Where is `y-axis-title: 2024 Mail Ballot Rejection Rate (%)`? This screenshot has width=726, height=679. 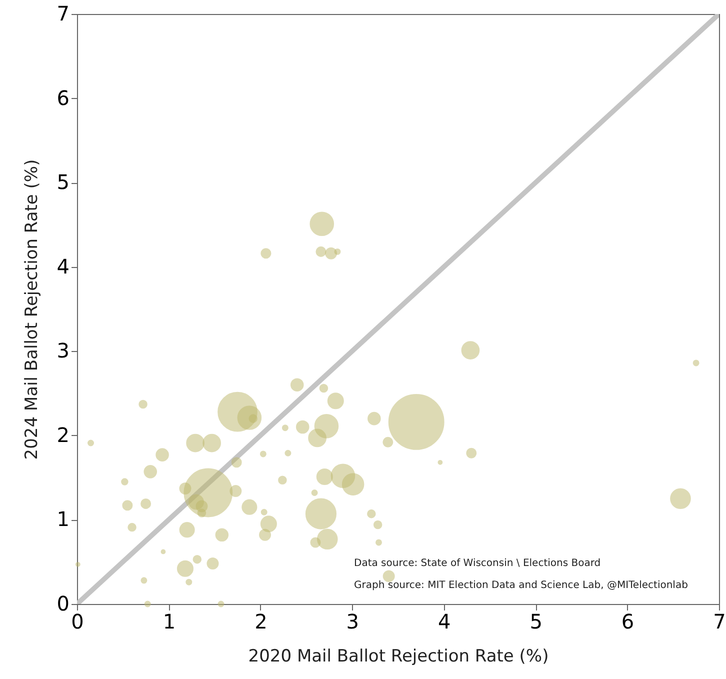
y-axis-title: 2024 Mail Ballot Rejection Rate (%) is located at coordinates (32, 309).